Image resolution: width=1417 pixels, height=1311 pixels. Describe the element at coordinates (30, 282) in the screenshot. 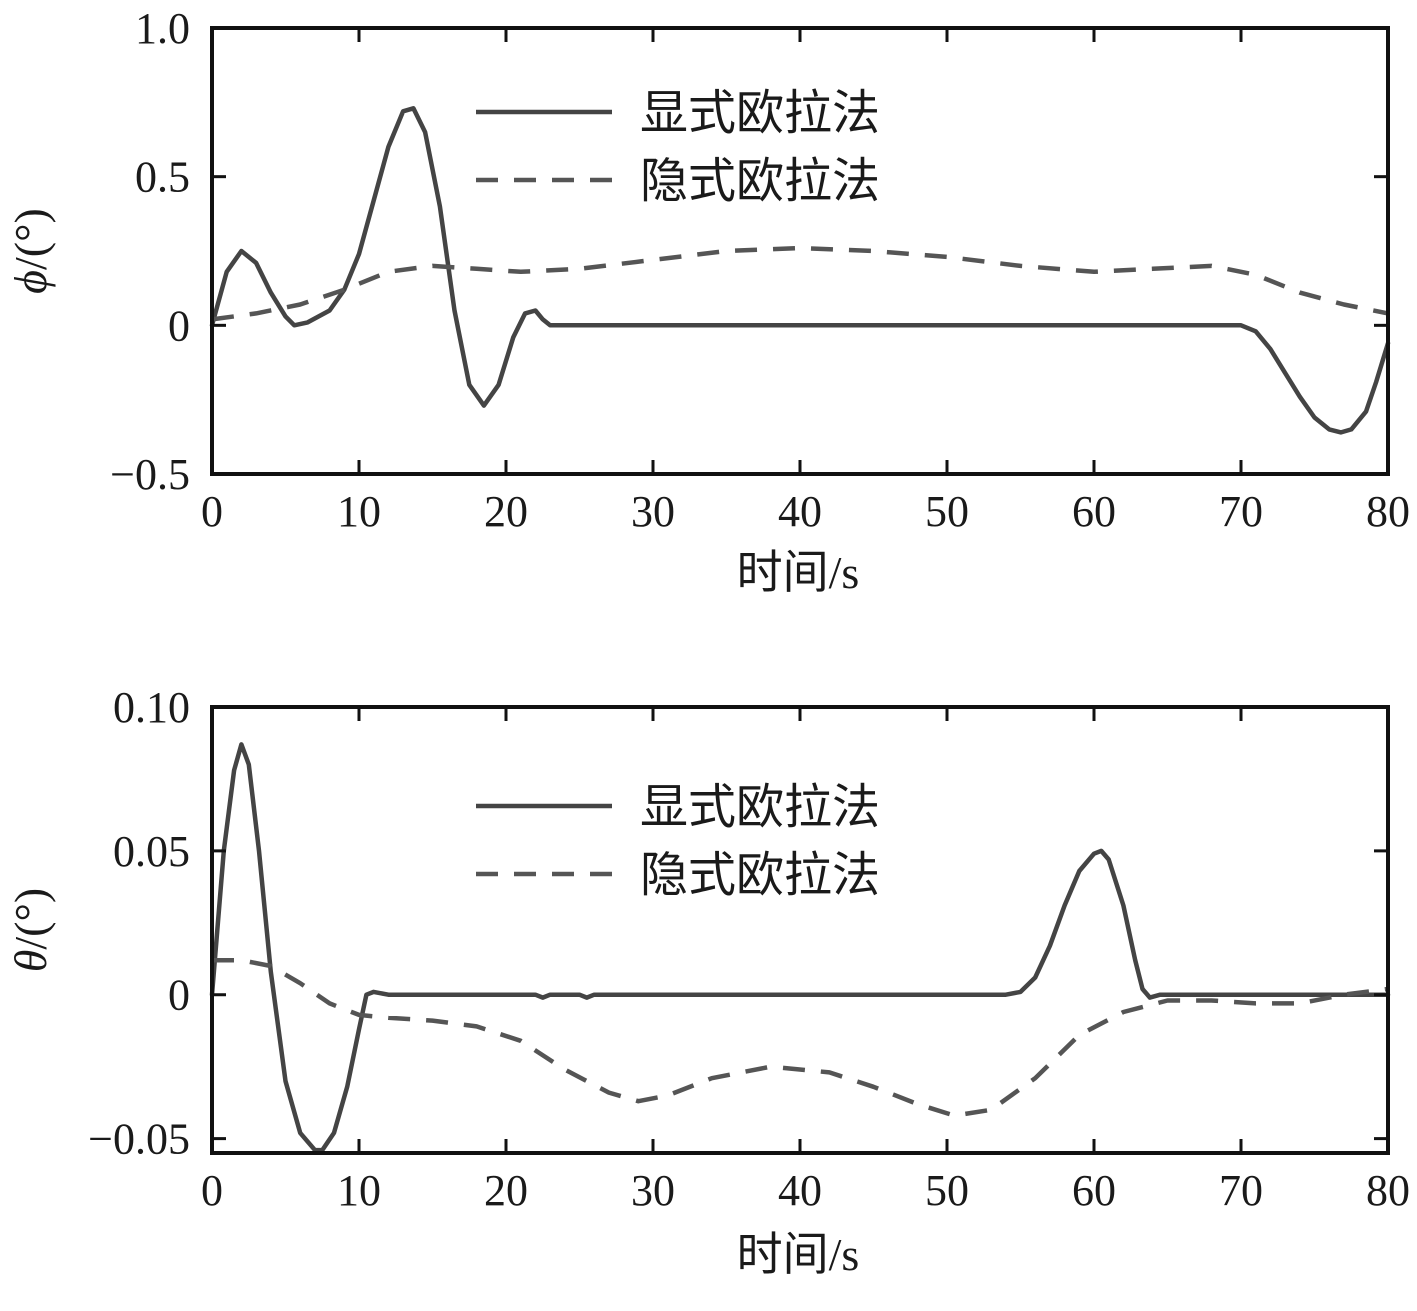

I see `y-axis-symbol: ϕ` at that location.